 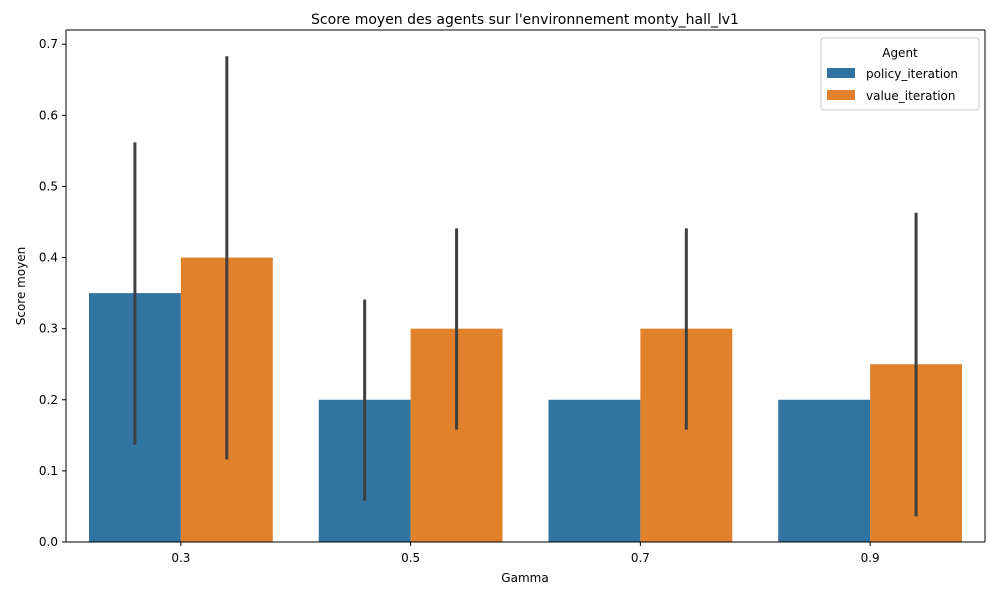 What do you see at coordinates (180, 558) in the screenshot?
I see `x-tick-label: 0.3` at bounding box center [180, 558].